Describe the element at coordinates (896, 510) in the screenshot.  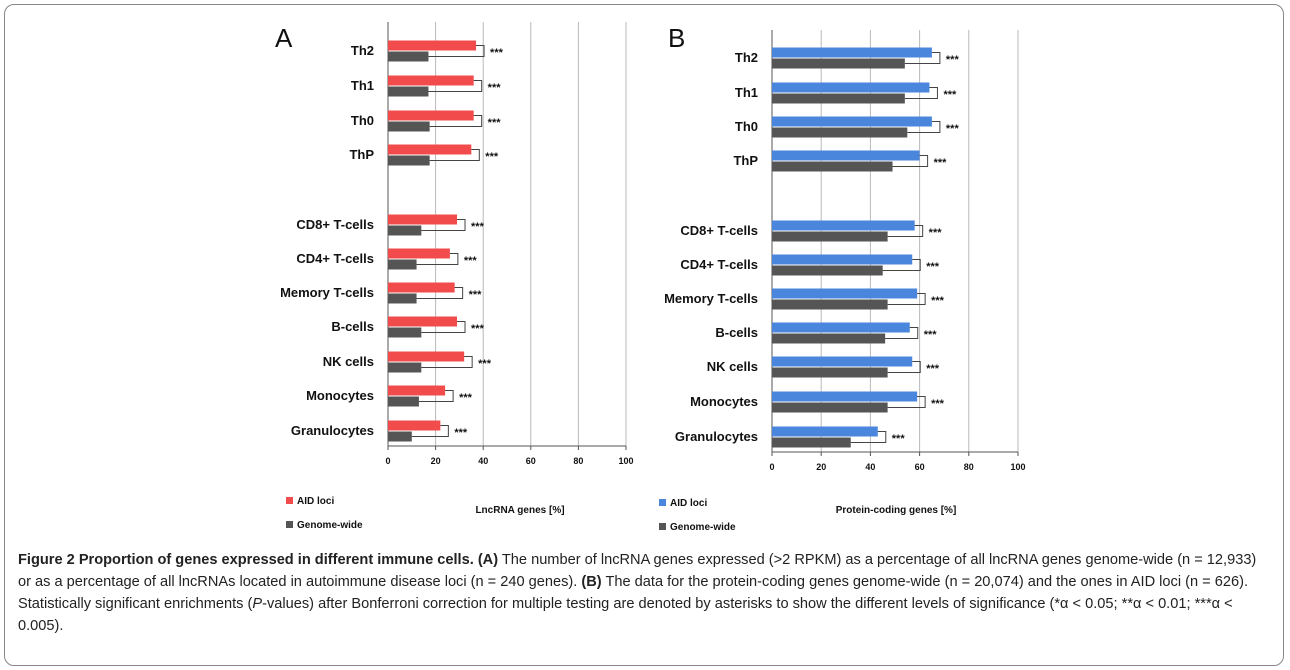
I see `panel-b-x-axis-label: Protein-coding genes [%]` at that location.